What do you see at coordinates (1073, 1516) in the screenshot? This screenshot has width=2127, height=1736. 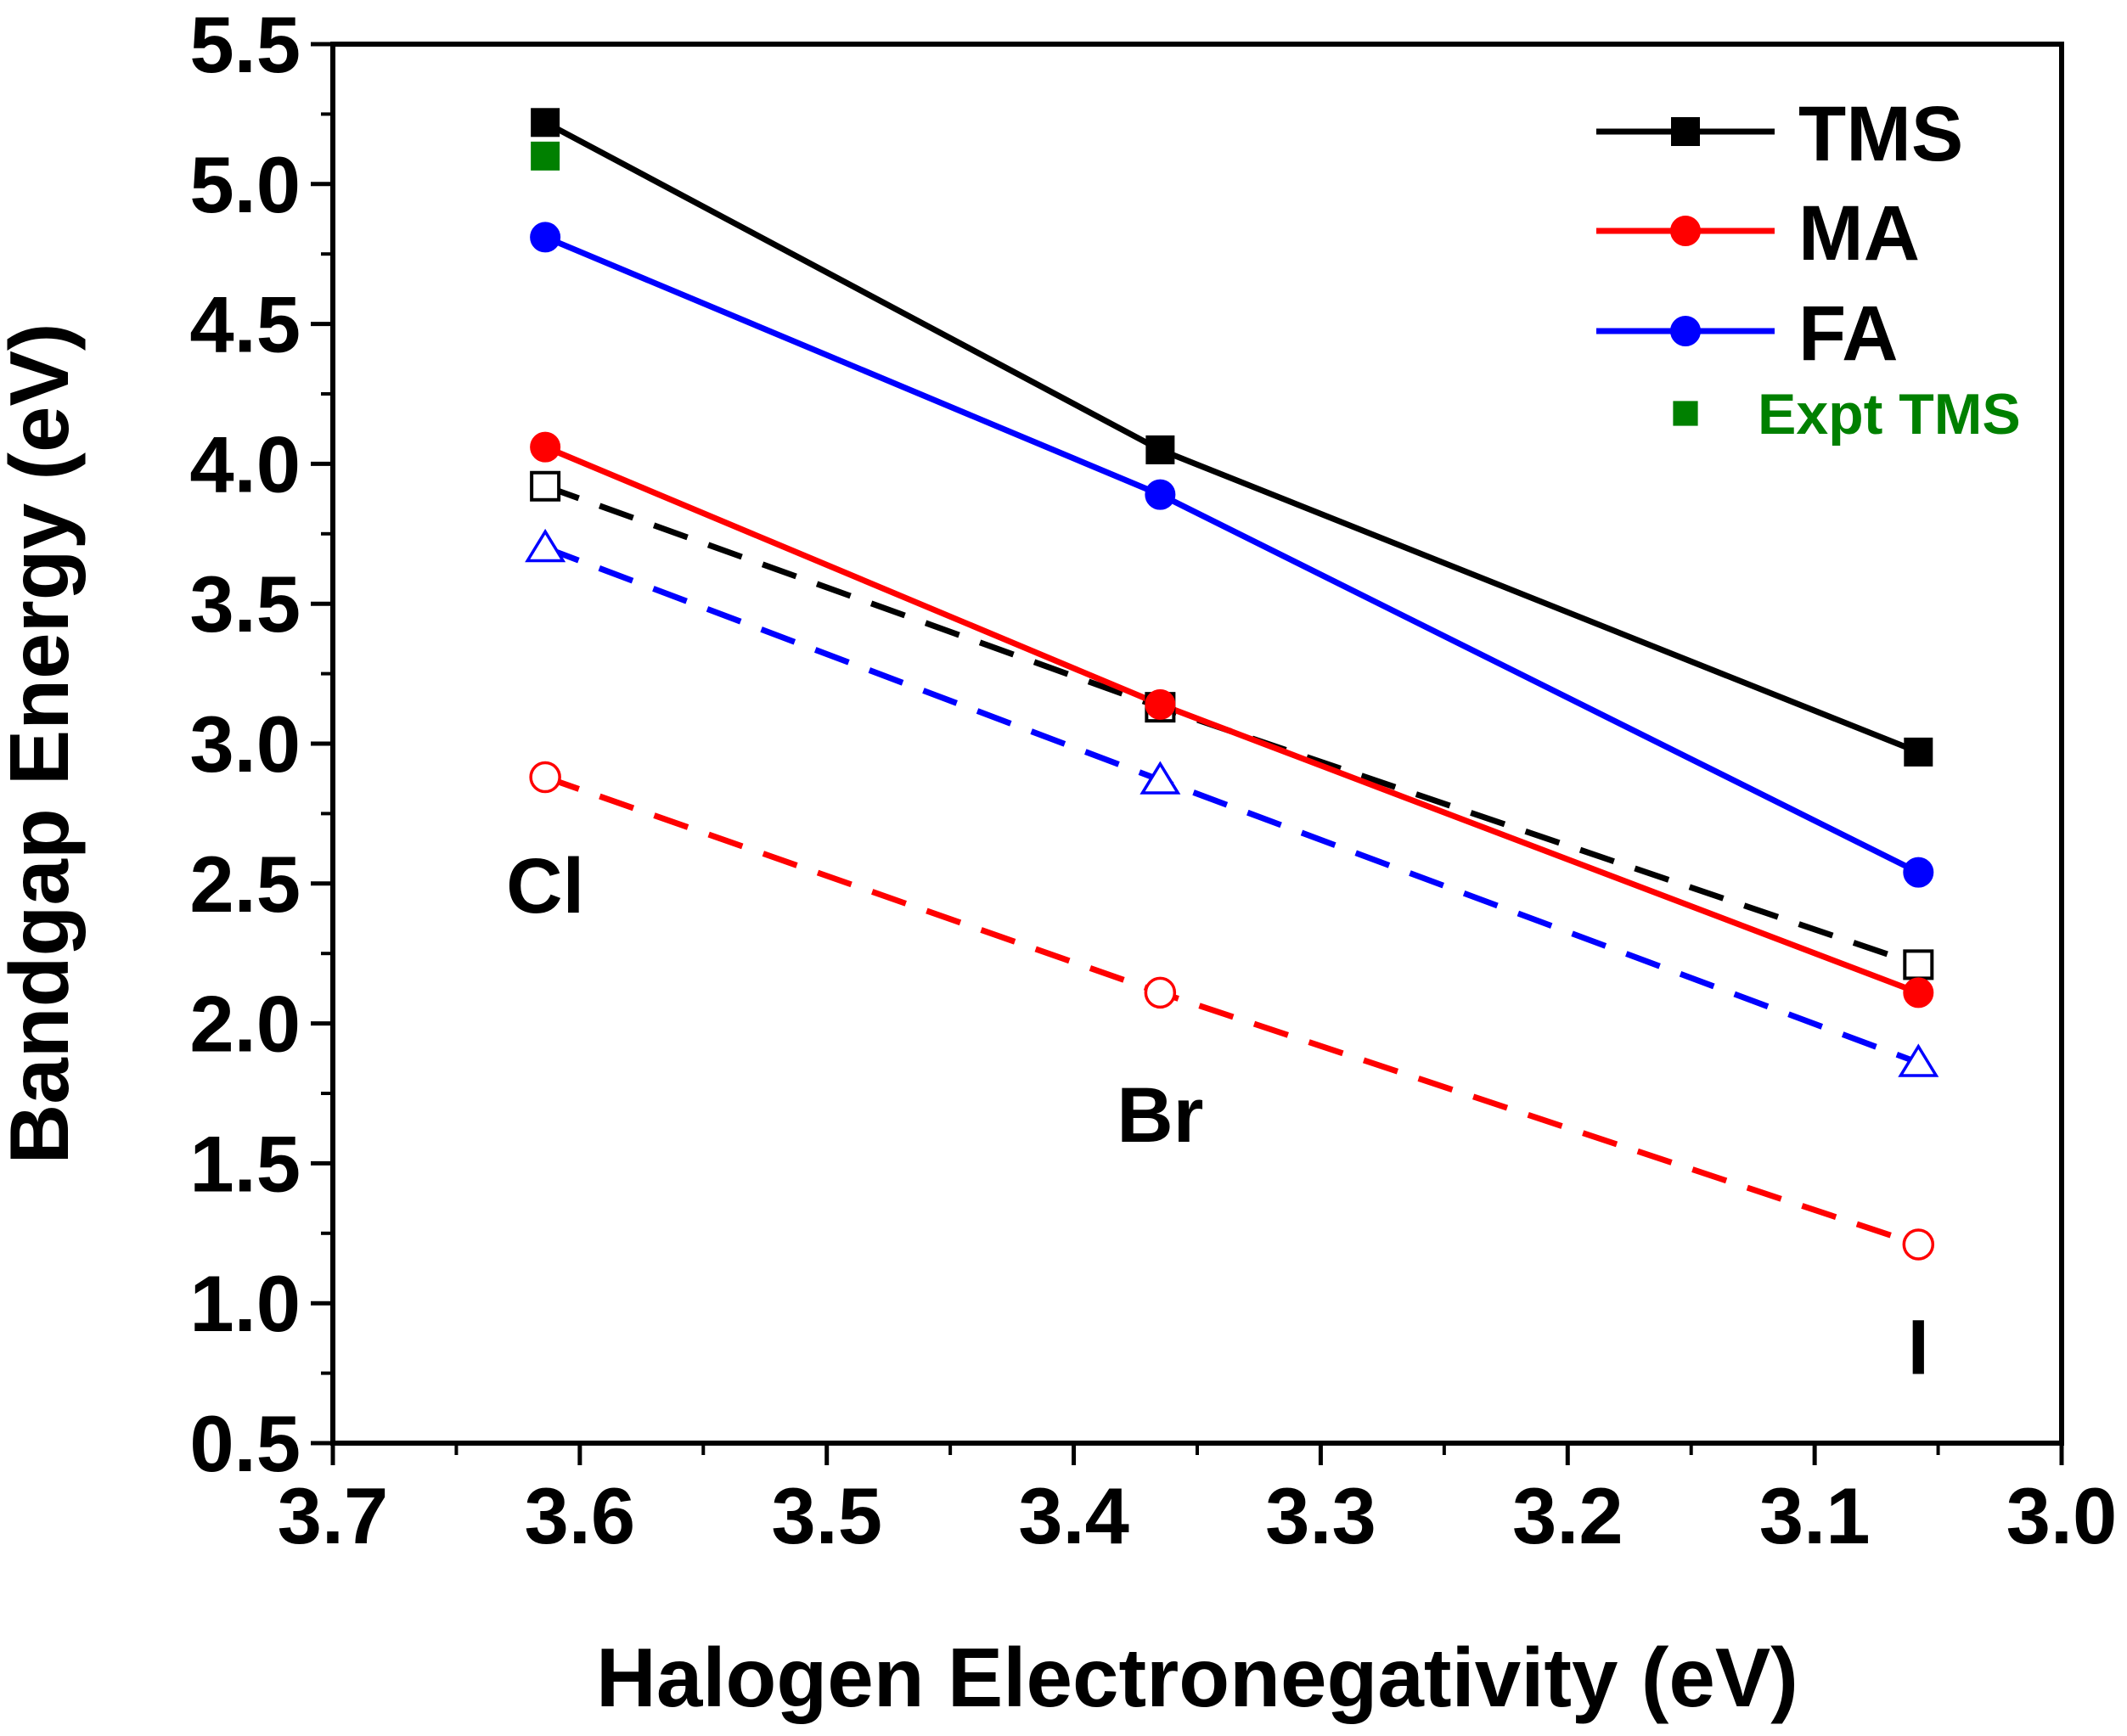 I see `x-tick-label: 3.4` at bounding box center [1073, 1516].